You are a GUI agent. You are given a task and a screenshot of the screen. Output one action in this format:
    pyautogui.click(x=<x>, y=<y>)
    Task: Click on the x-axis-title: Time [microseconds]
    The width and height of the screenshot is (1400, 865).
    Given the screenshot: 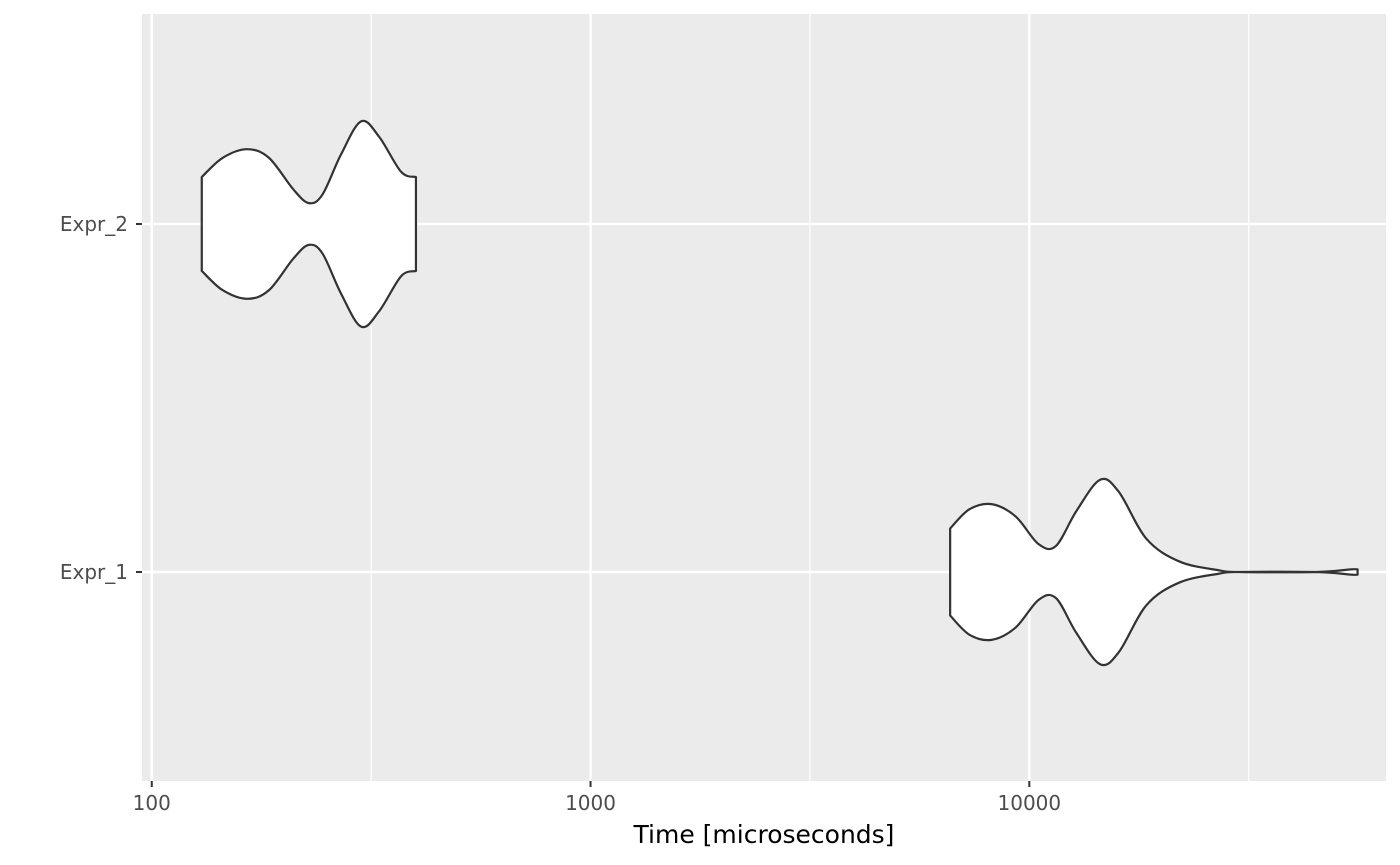 What is the action you would take?
    pyautogui.click(x=764, y=834)
    